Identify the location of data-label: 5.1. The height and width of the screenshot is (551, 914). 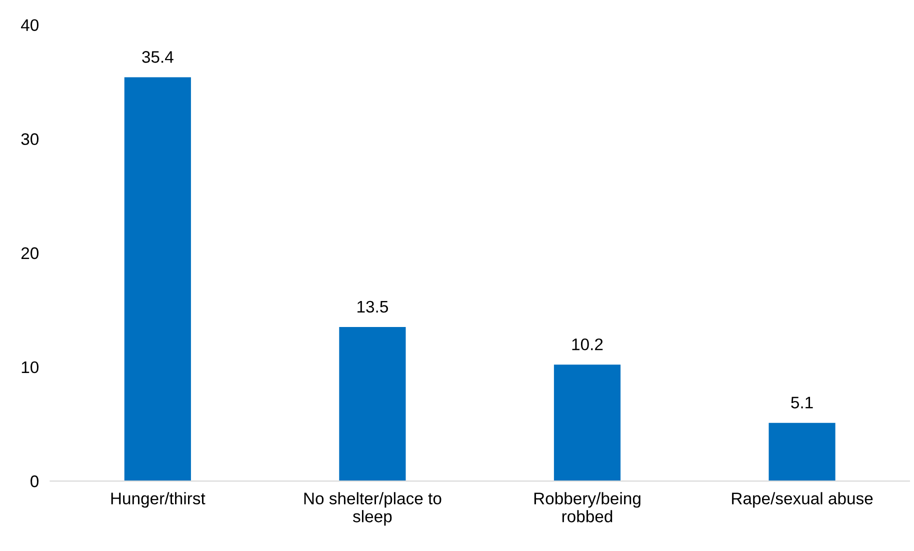
(802, 402).